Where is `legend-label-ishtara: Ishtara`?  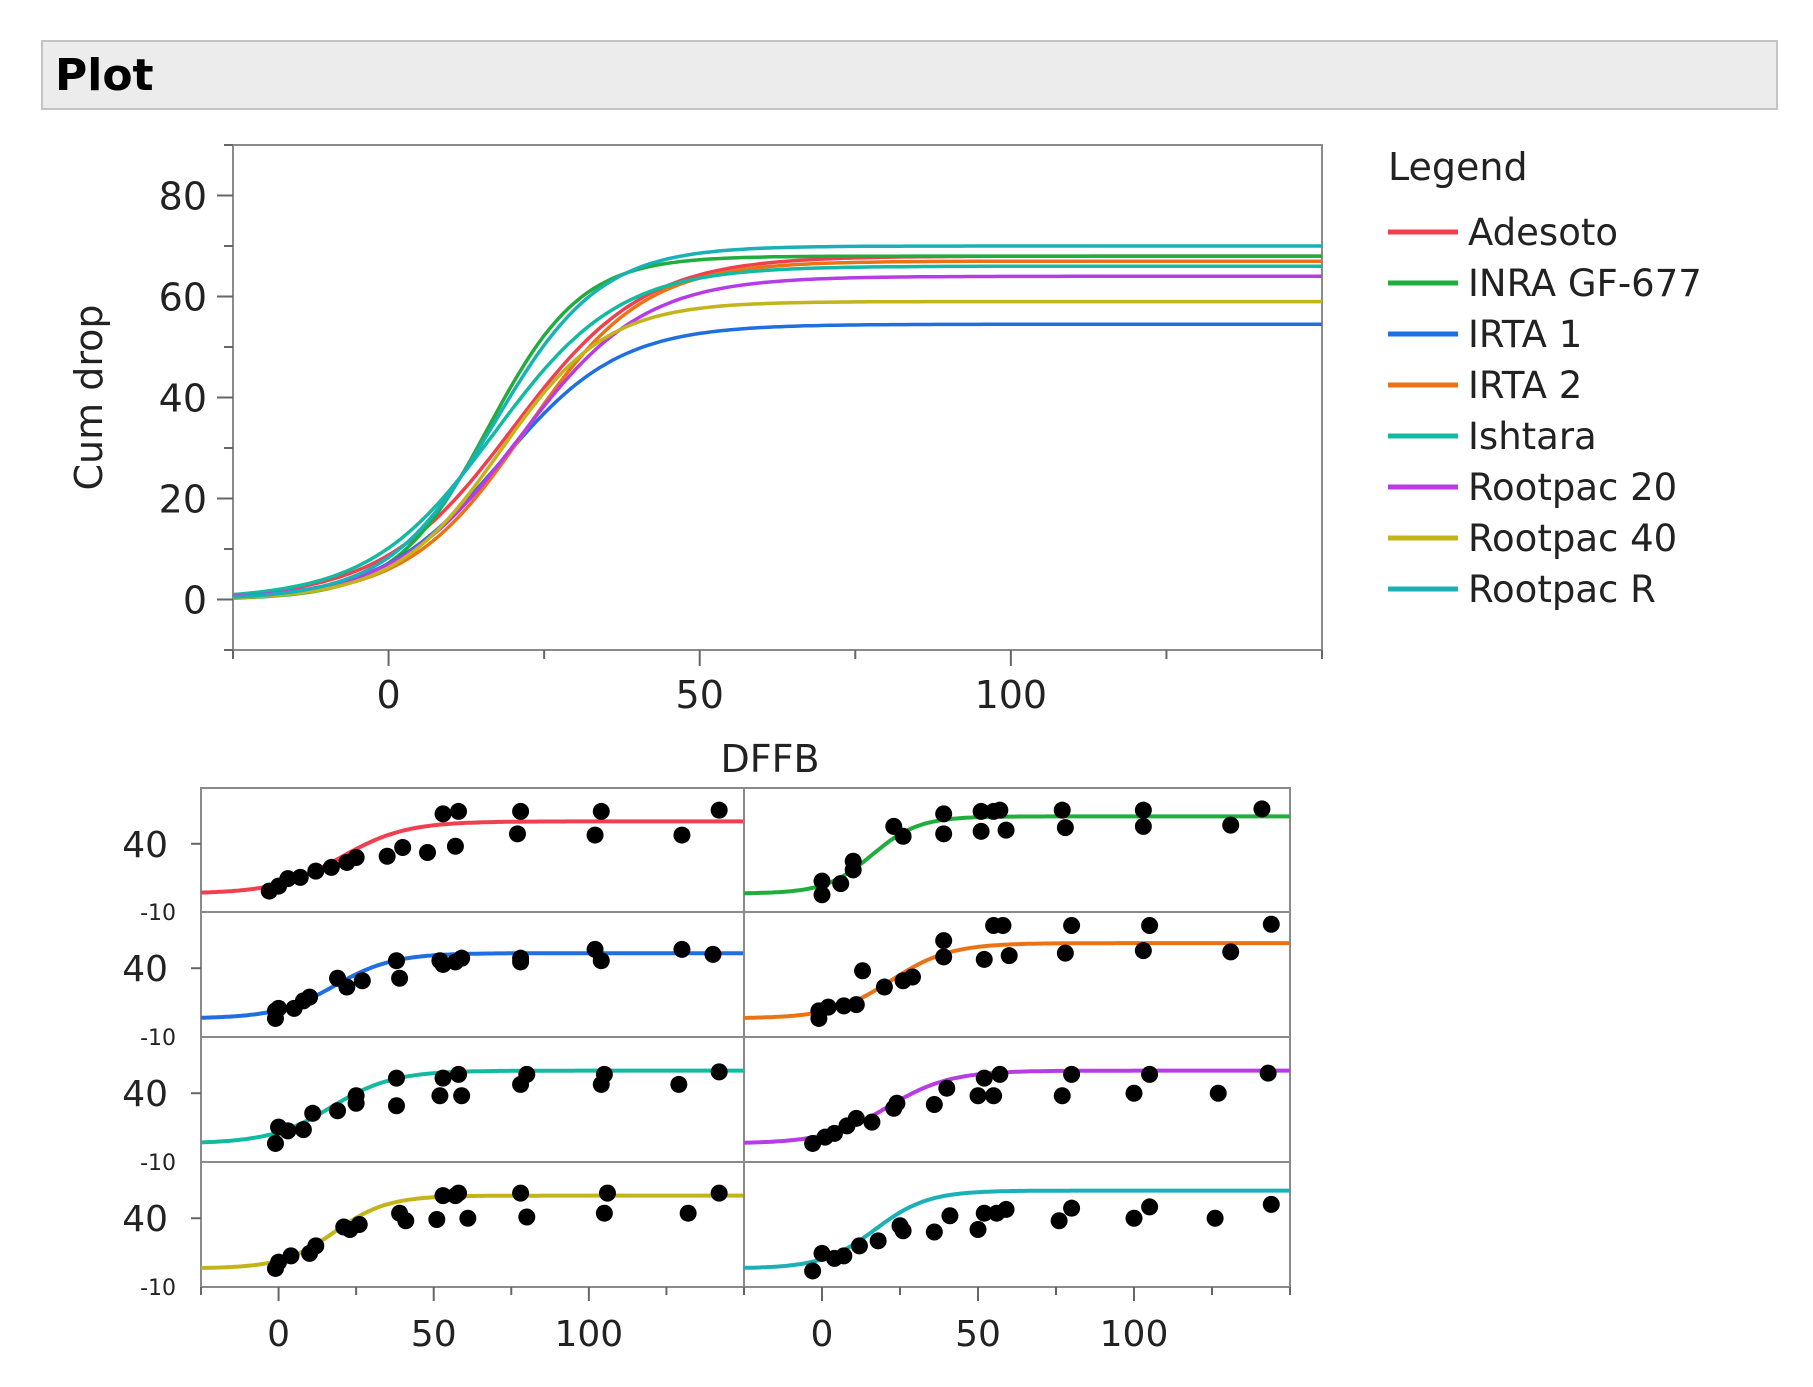
legend-label-ishtara: Ishtara is located at coordinates (1532, 436).